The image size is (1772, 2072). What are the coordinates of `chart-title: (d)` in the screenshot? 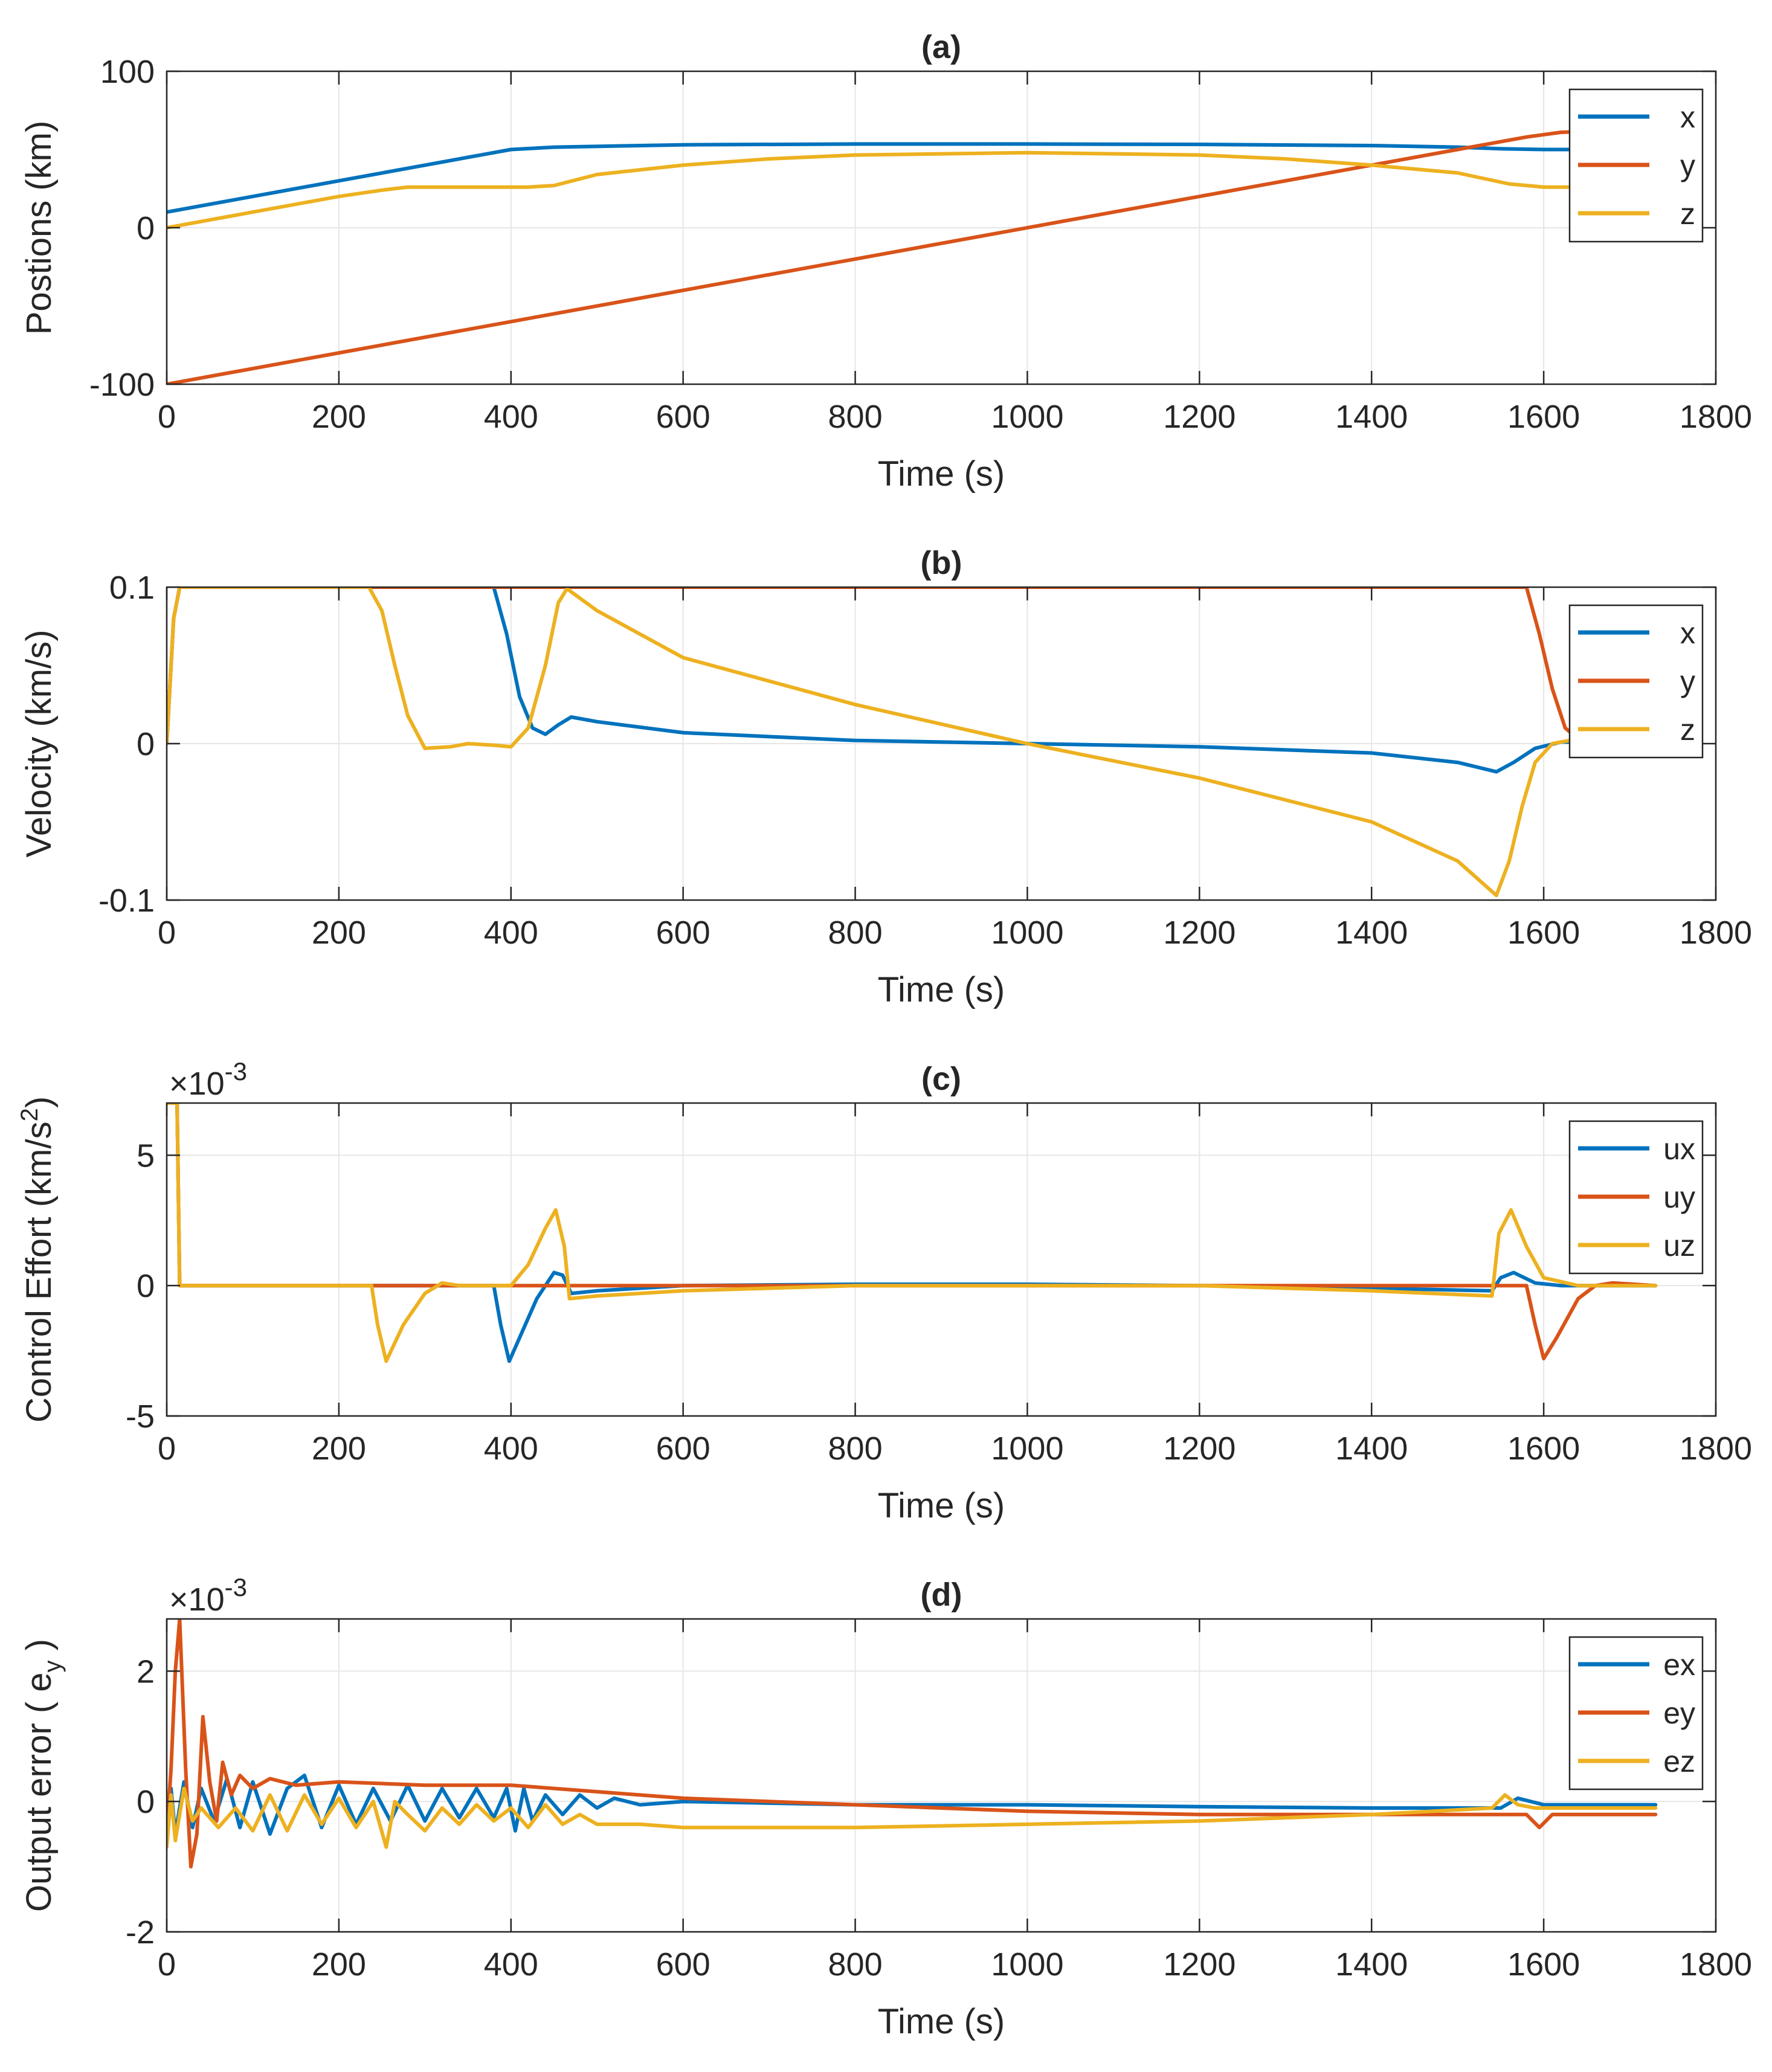 It's located at (942, 1595).